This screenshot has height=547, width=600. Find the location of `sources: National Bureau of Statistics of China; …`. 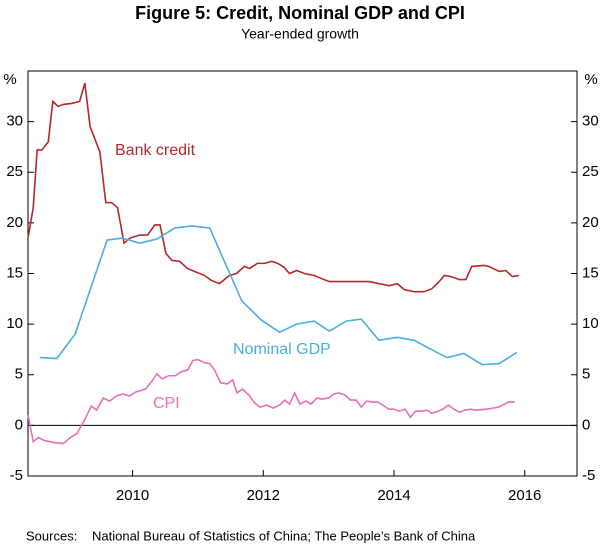

sources: National Bureau of Statistics of China; … is located at coordinates (284, 535).